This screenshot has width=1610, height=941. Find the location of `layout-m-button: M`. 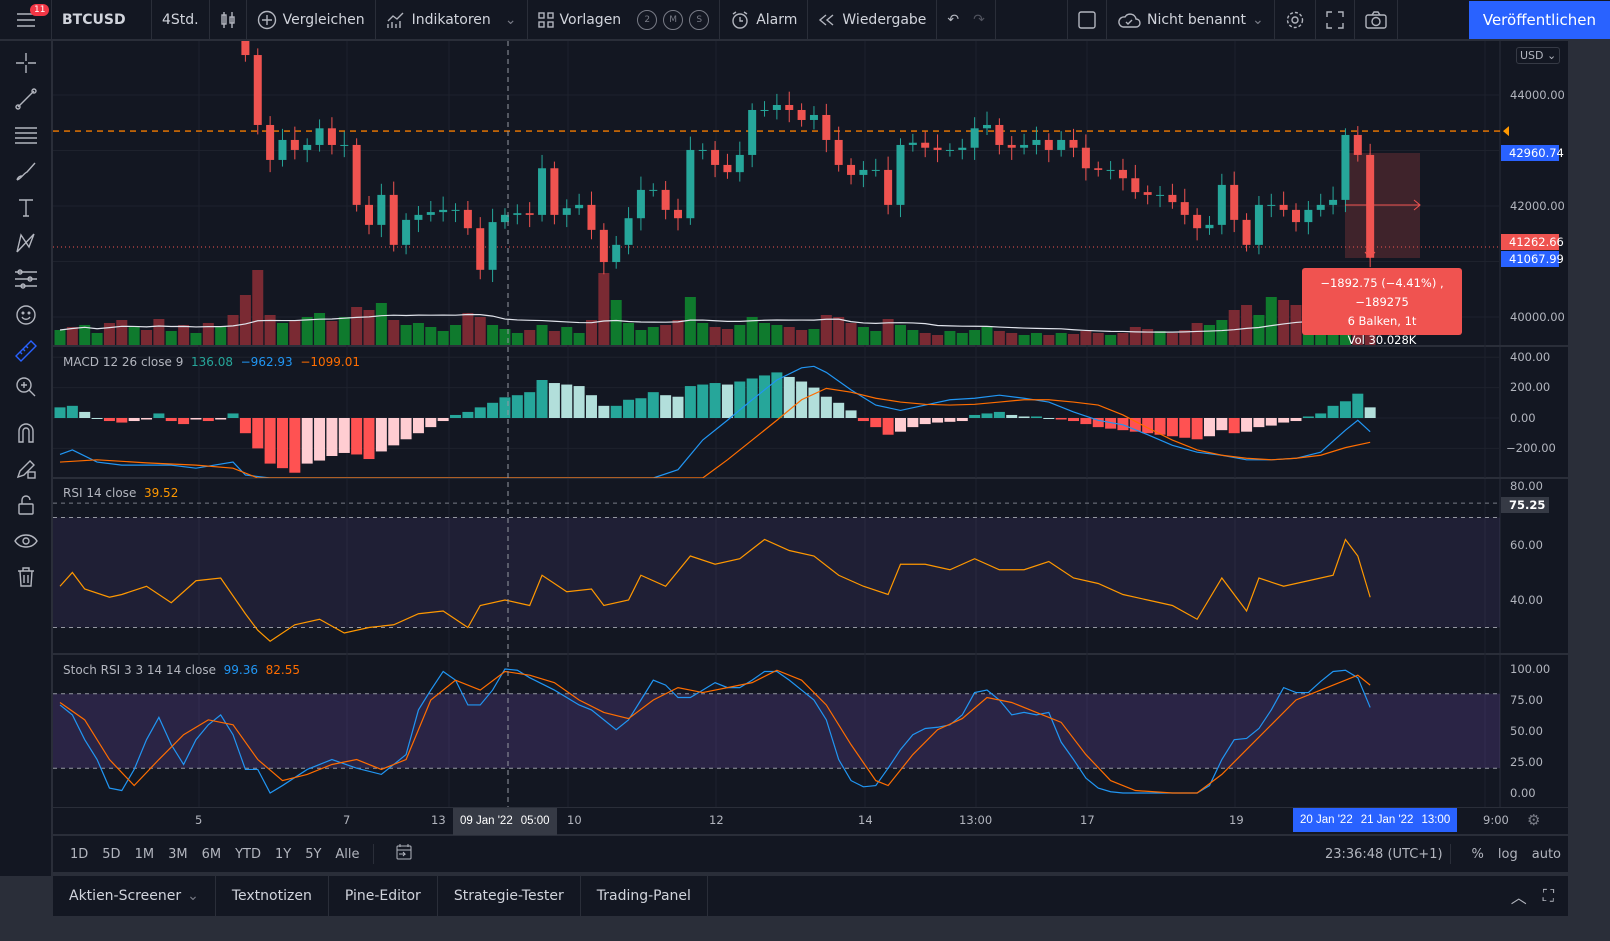

layout-m-button: M is located at coordinates (673, 19).